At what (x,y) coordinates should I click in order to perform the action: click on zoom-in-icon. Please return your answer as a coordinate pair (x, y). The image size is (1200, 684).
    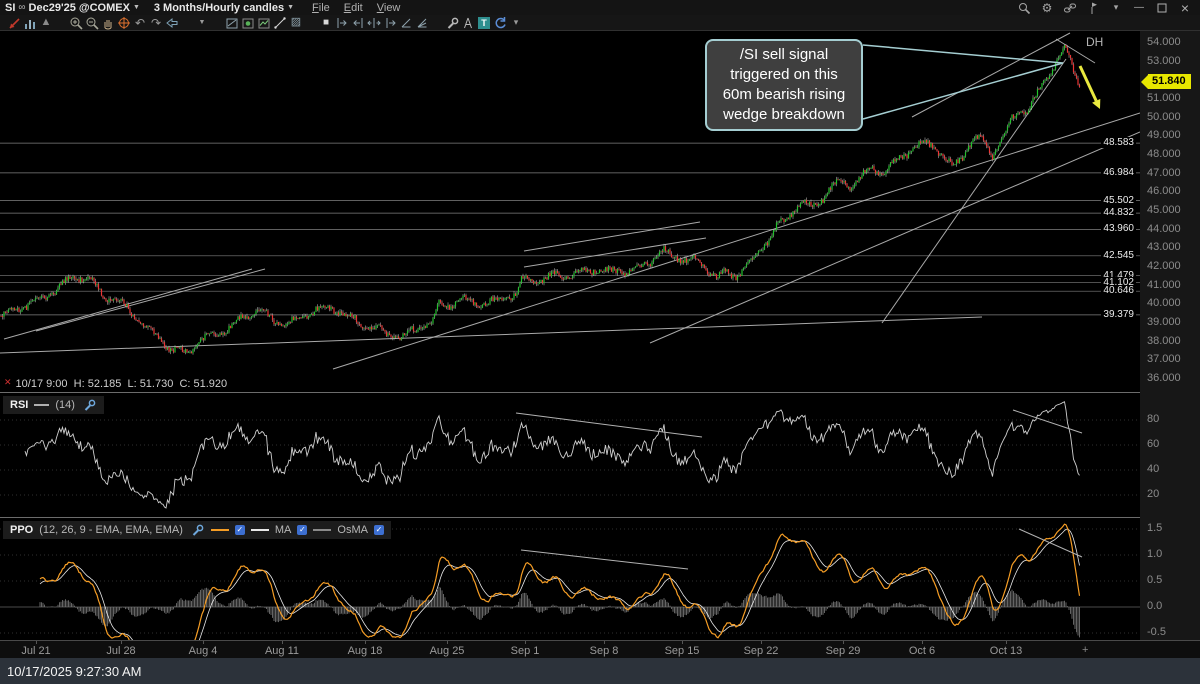
    Looking at the image, I should click on (76, 23).